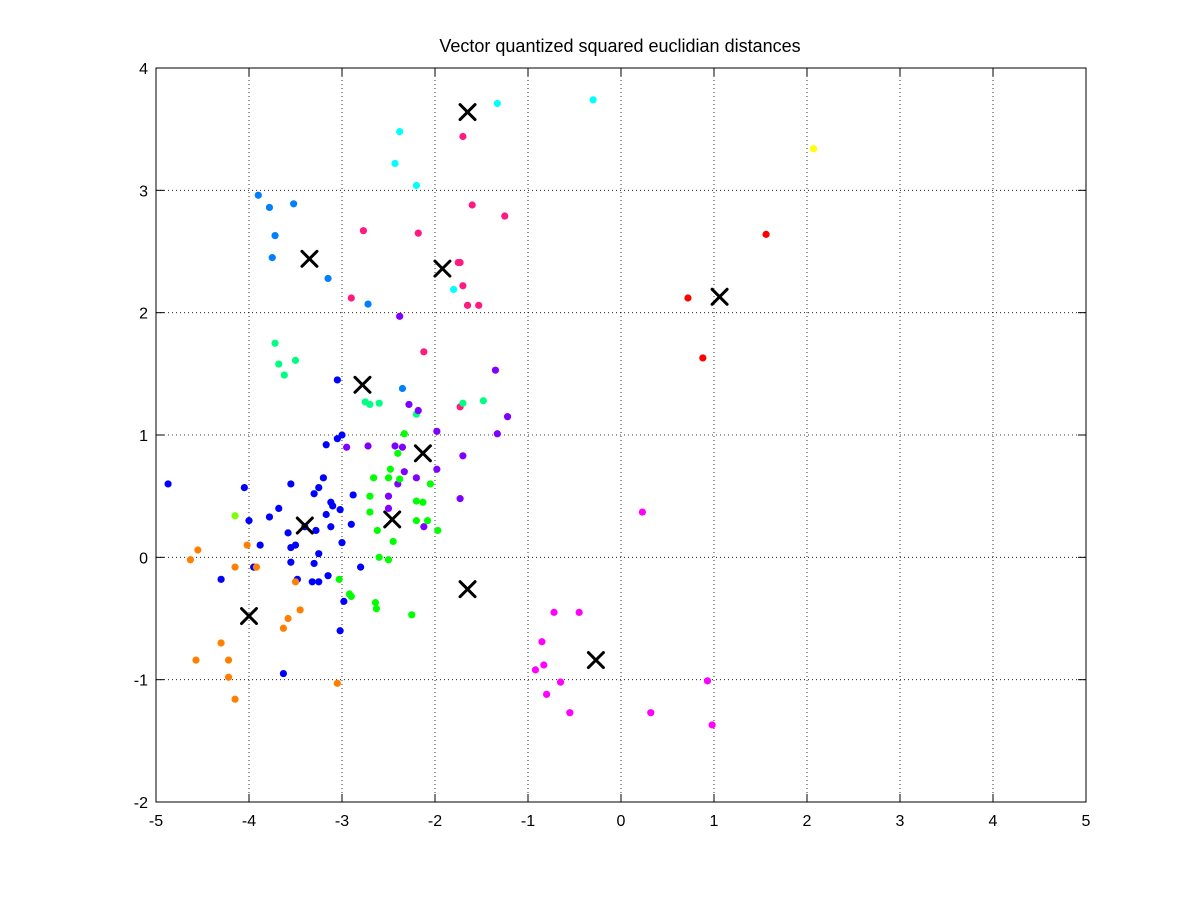  I want to click on x-tick-label: 2, so click(807, 821).